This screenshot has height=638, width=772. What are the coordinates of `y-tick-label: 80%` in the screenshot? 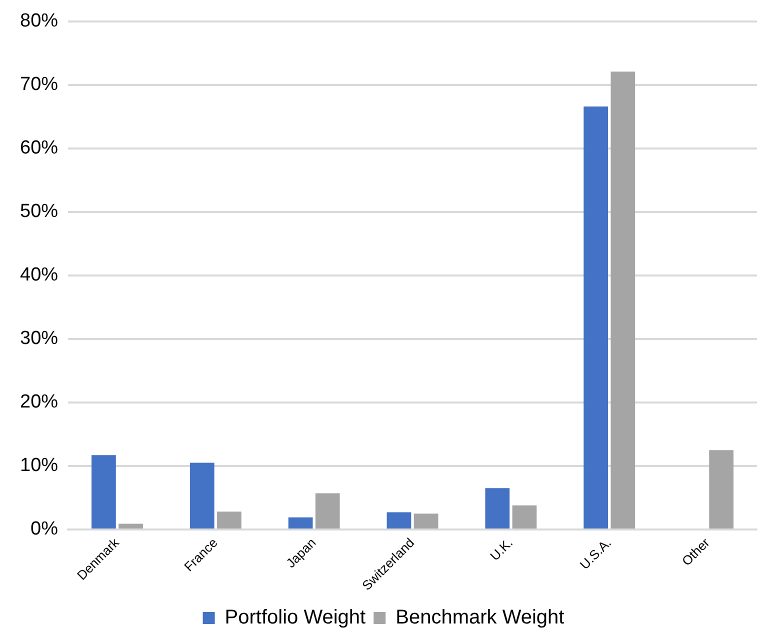 It's located at (39, 21).